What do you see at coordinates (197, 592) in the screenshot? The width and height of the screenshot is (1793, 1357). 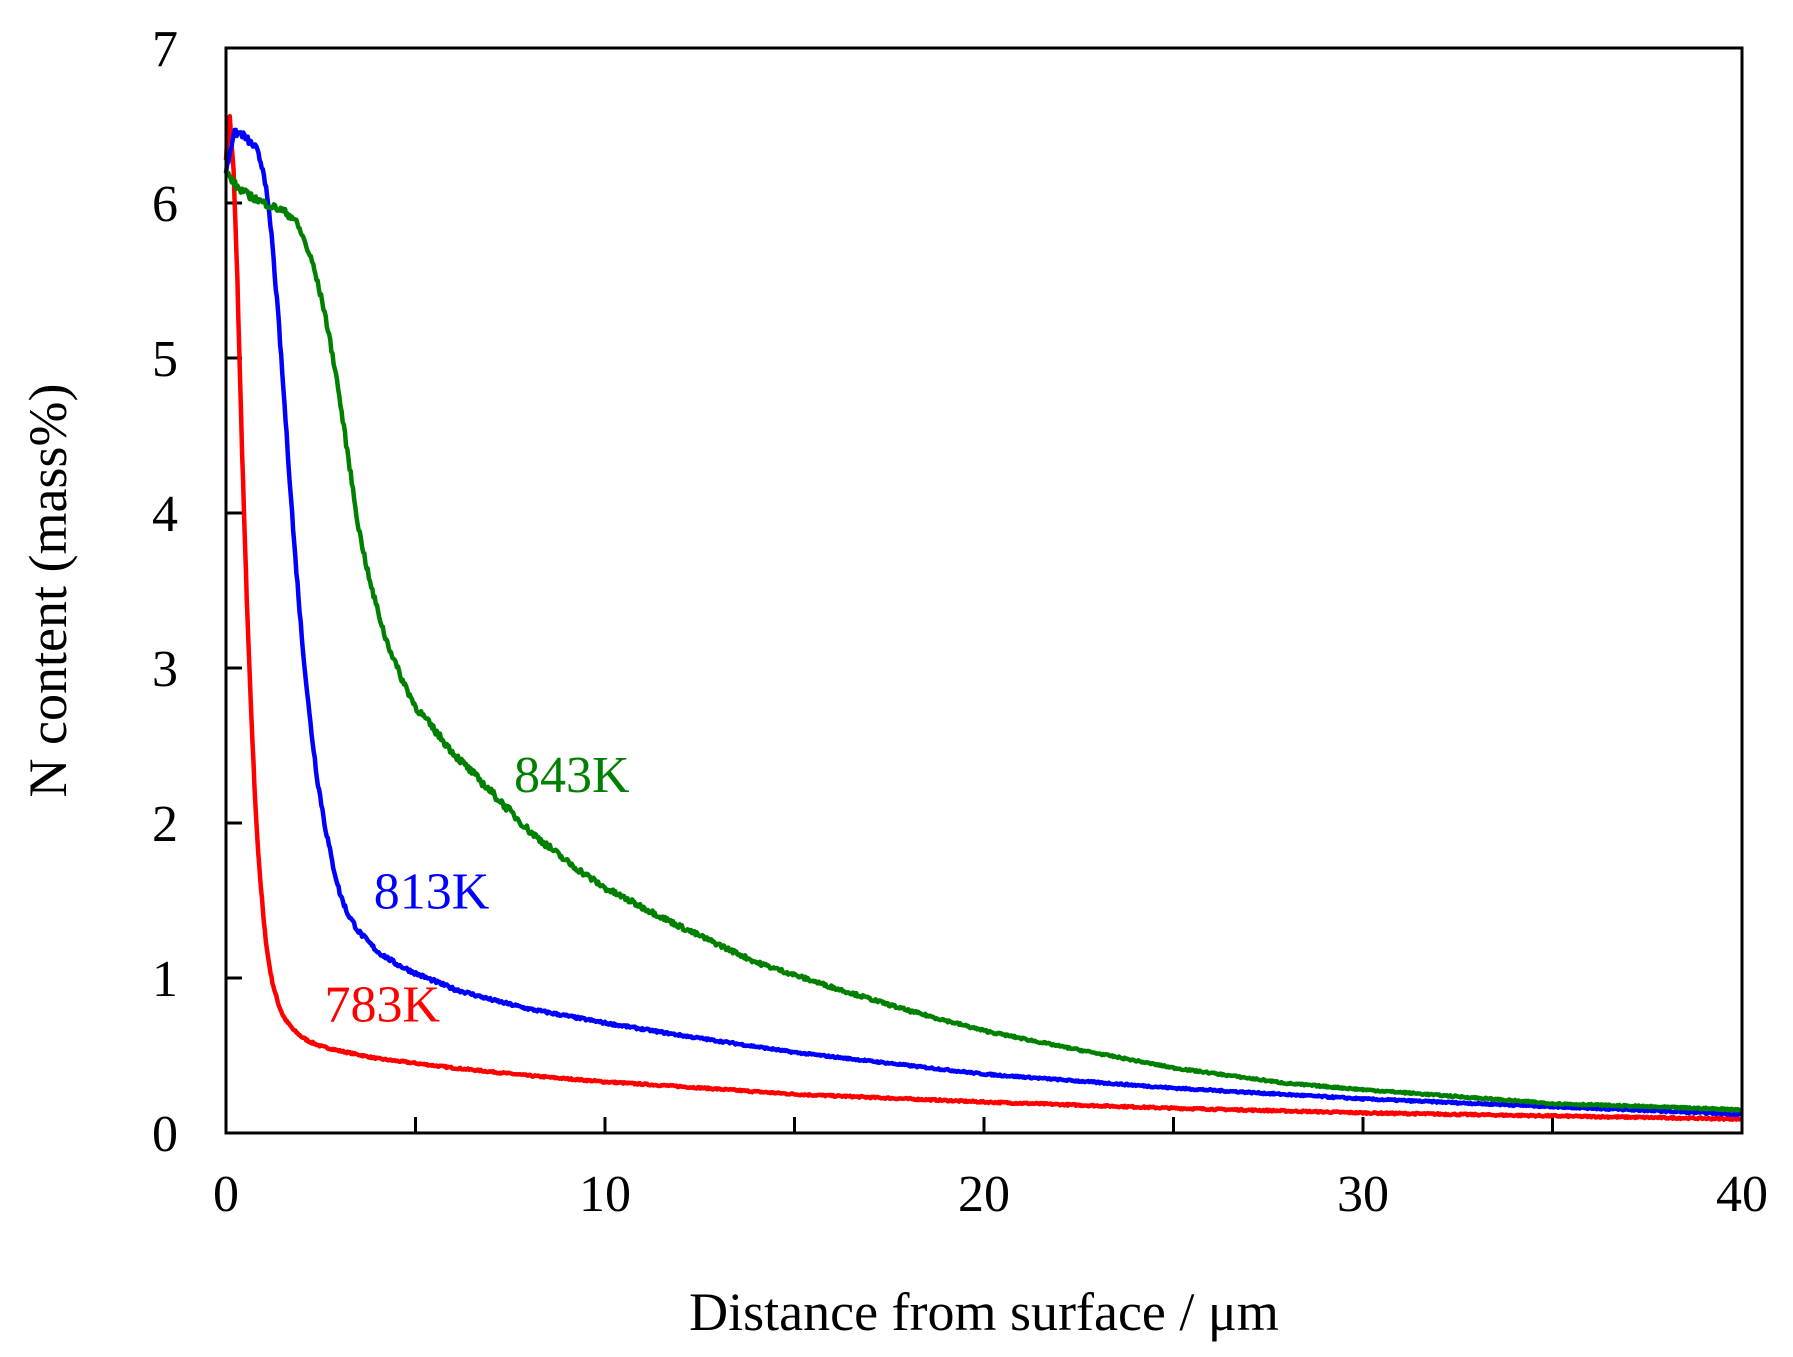 I see `y-axis-ticks: 0 1 2 3 4 5 6 7` at bounding box center [197, 592].